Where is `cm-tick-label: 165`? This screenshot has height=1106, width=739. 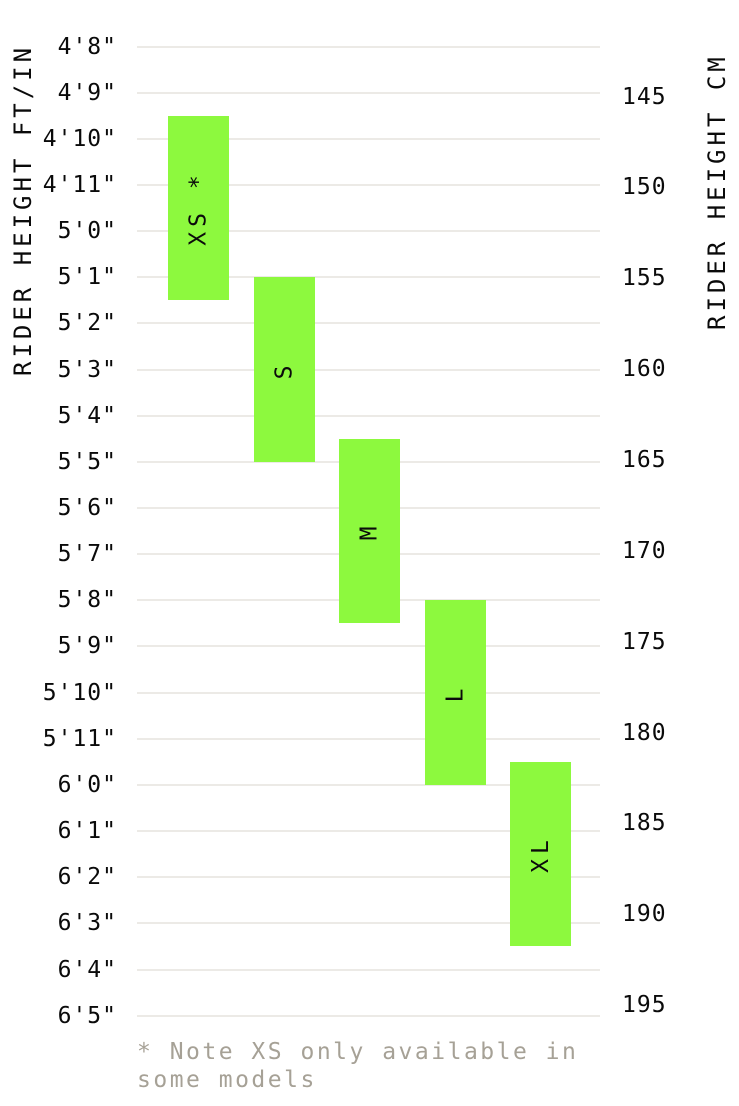 cm-tick-label: 165 is located at coordinates (644, 460).